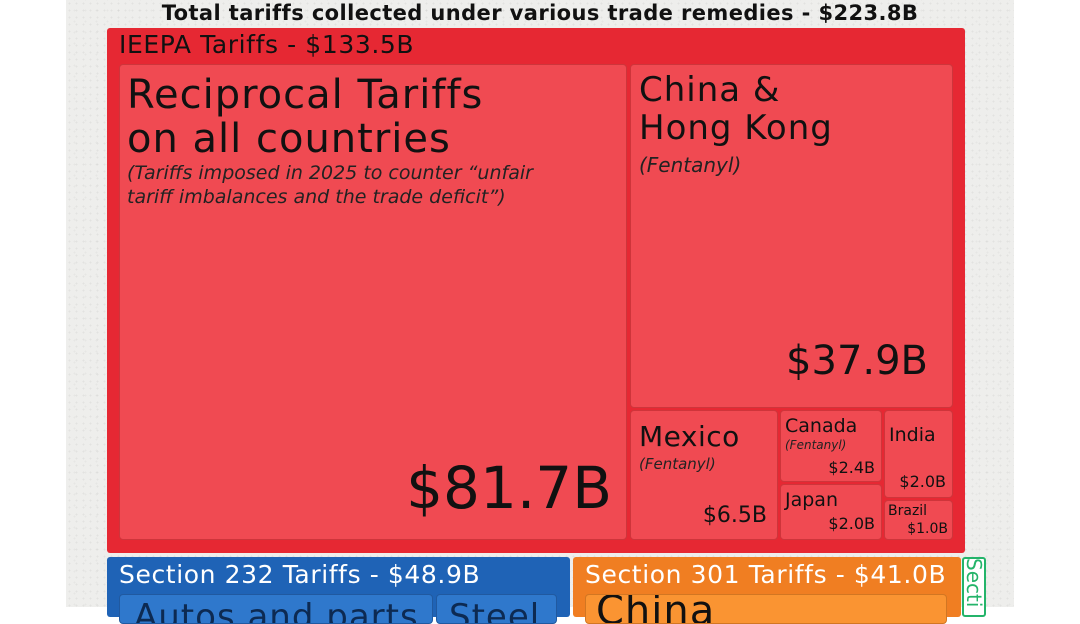 This screenshot has width=1080, height=624. I want to click on cell-steel: Steel, so click(496, 609).